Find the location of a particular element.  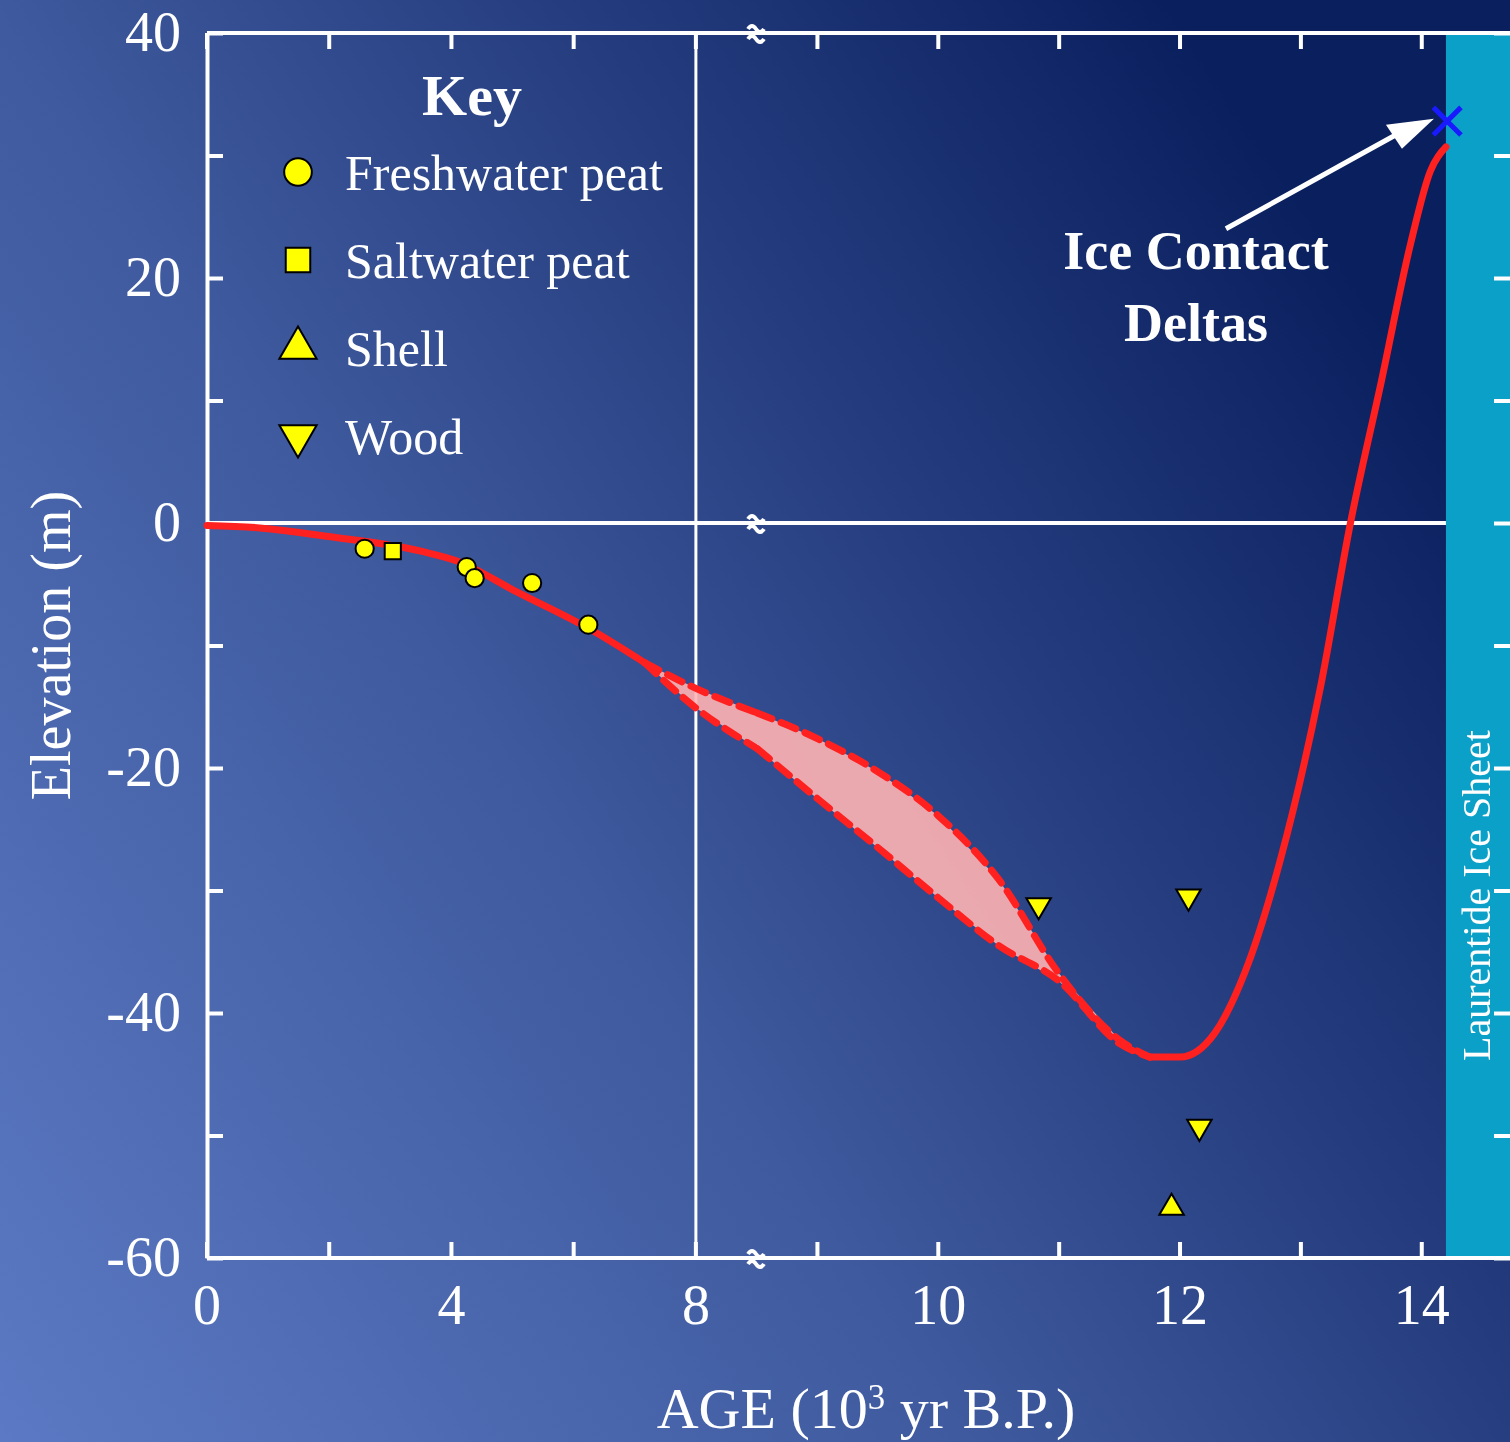

band-label: Laurentide Ice Sheet is located at coordinates (1476, 895).